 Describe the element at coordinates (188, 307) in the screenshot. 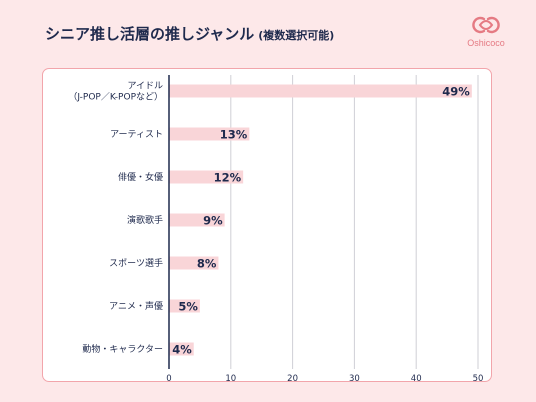

I see `value-label-5: 5%` at that location.